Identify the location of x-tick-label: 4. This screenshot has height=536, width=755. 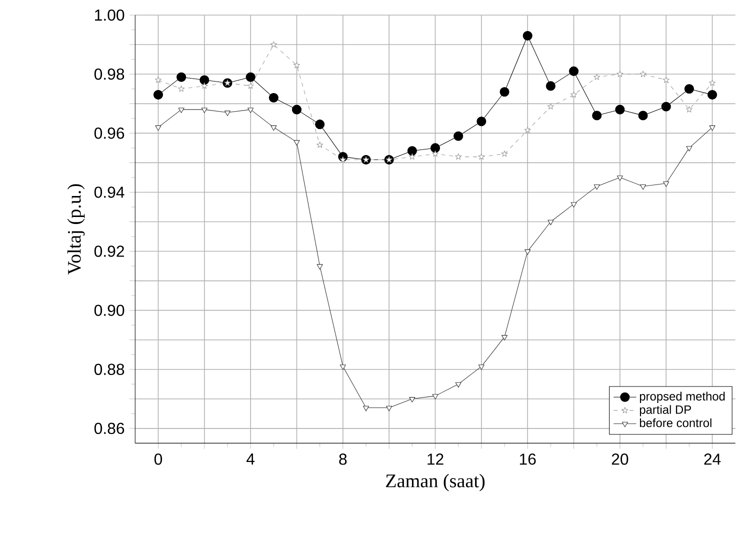
(250, 459).